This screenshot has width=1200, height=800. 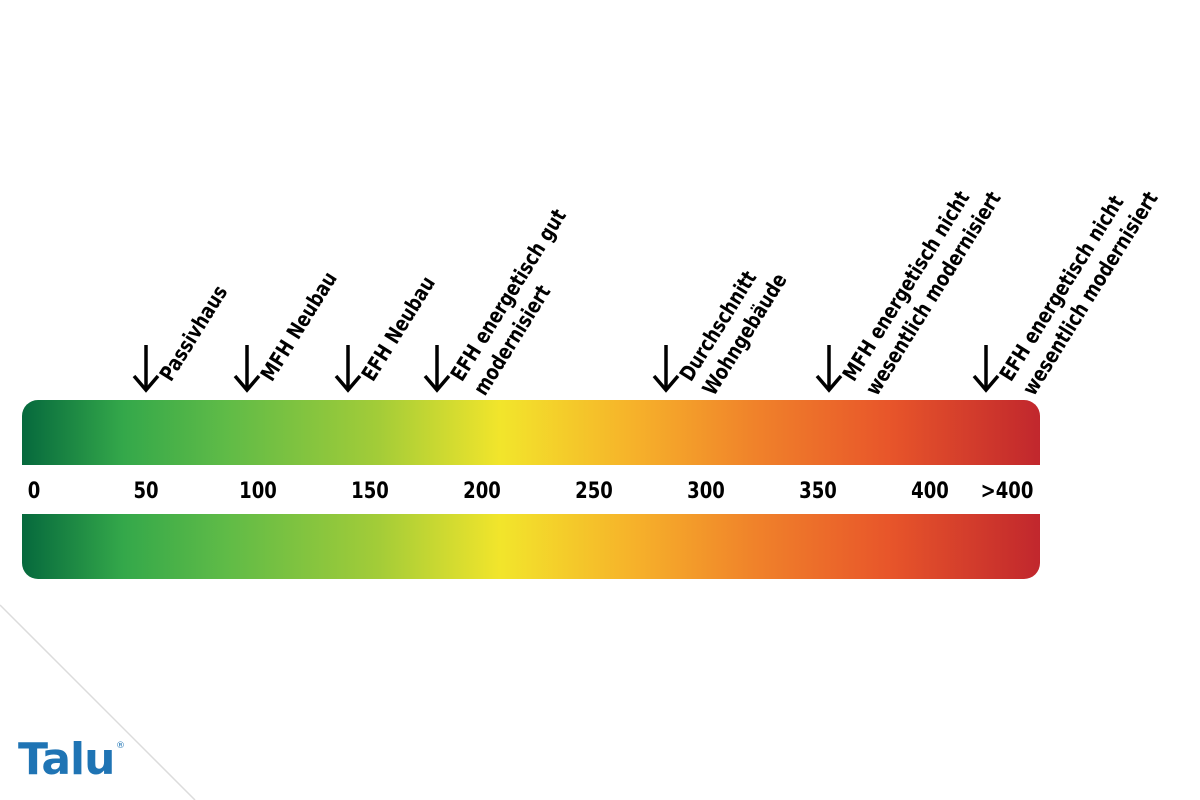 I want to click on marker-label: MFH Neubau, so click(x=299, y=326).